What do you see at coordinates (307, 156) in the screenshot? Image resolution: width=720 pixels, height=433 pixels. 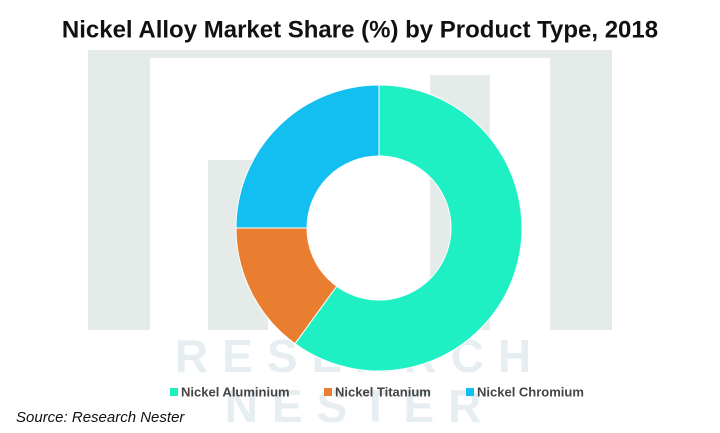 I see `donut-slice` at bounding box center [307, 156].